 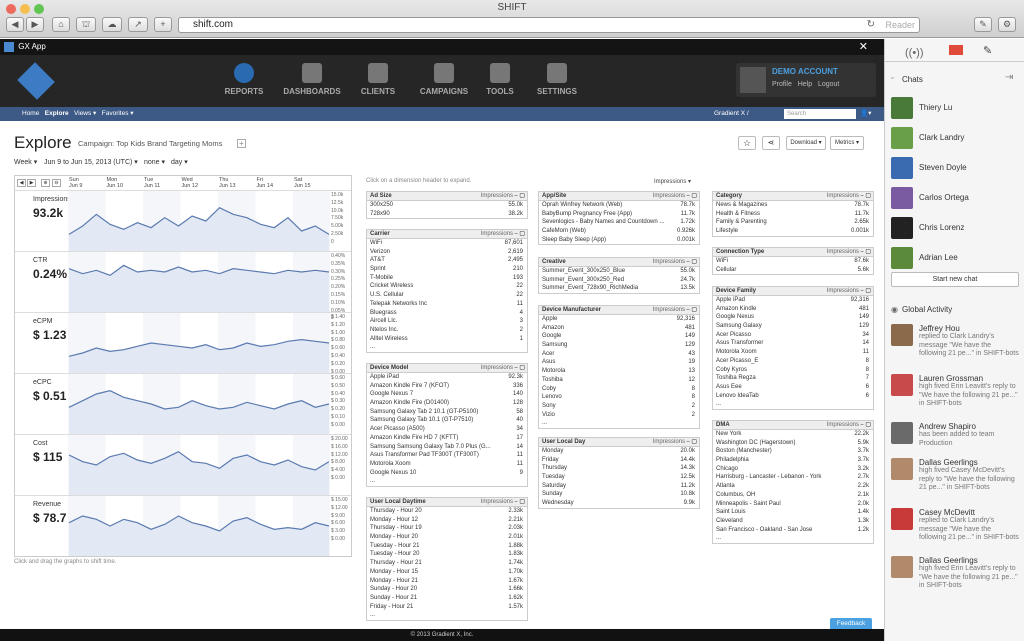 What do you see at coordinates (619, 345) in the screenshot?
I see `panel-row: Samsung 129` at bounding box center [619, 345].